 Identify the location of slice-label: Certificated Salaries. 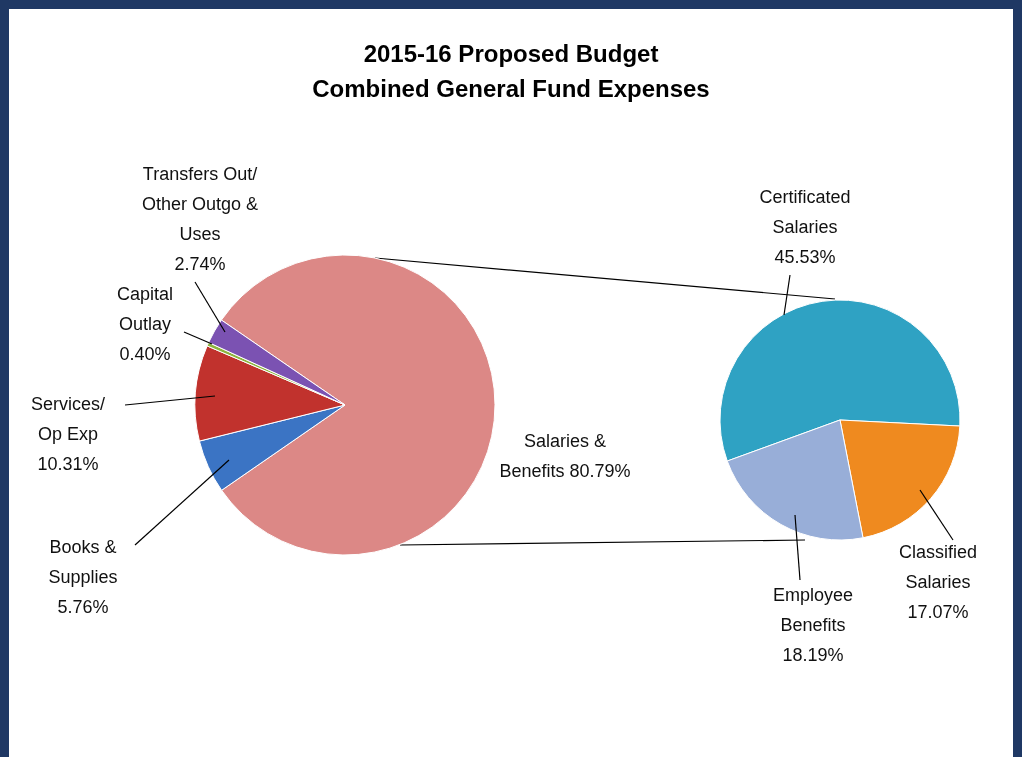
(805, 212).